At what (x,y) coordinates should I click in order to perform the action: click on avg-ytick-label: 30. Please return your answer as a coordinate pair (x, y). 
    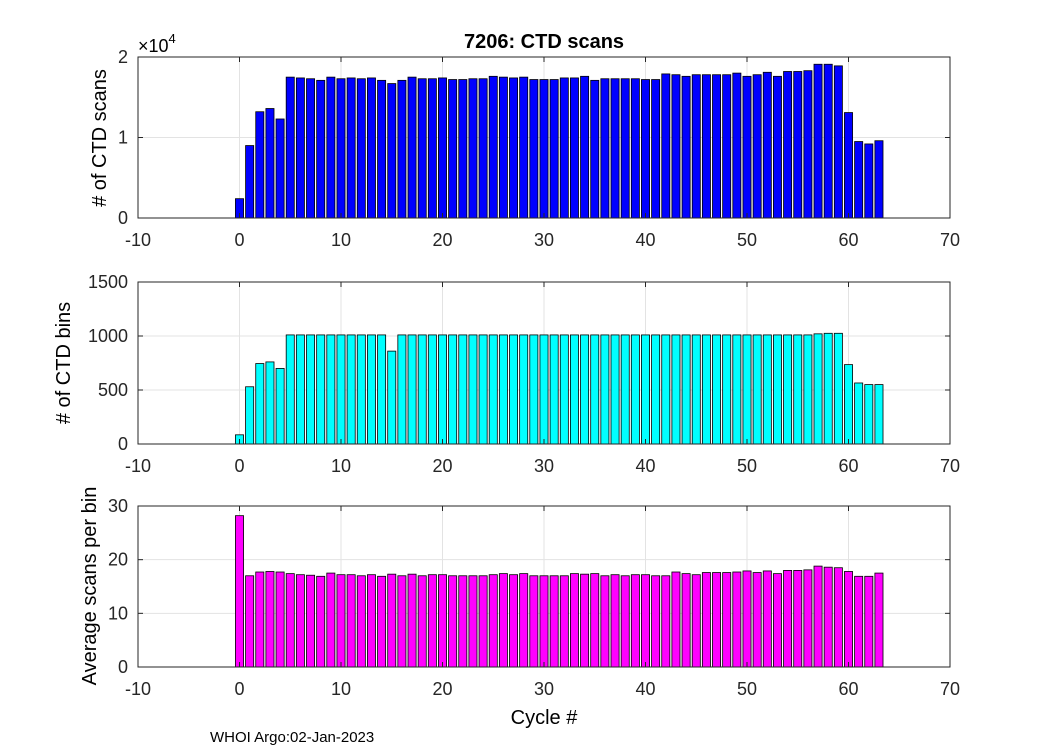
    Looking at the image, I should click on (118, 506).